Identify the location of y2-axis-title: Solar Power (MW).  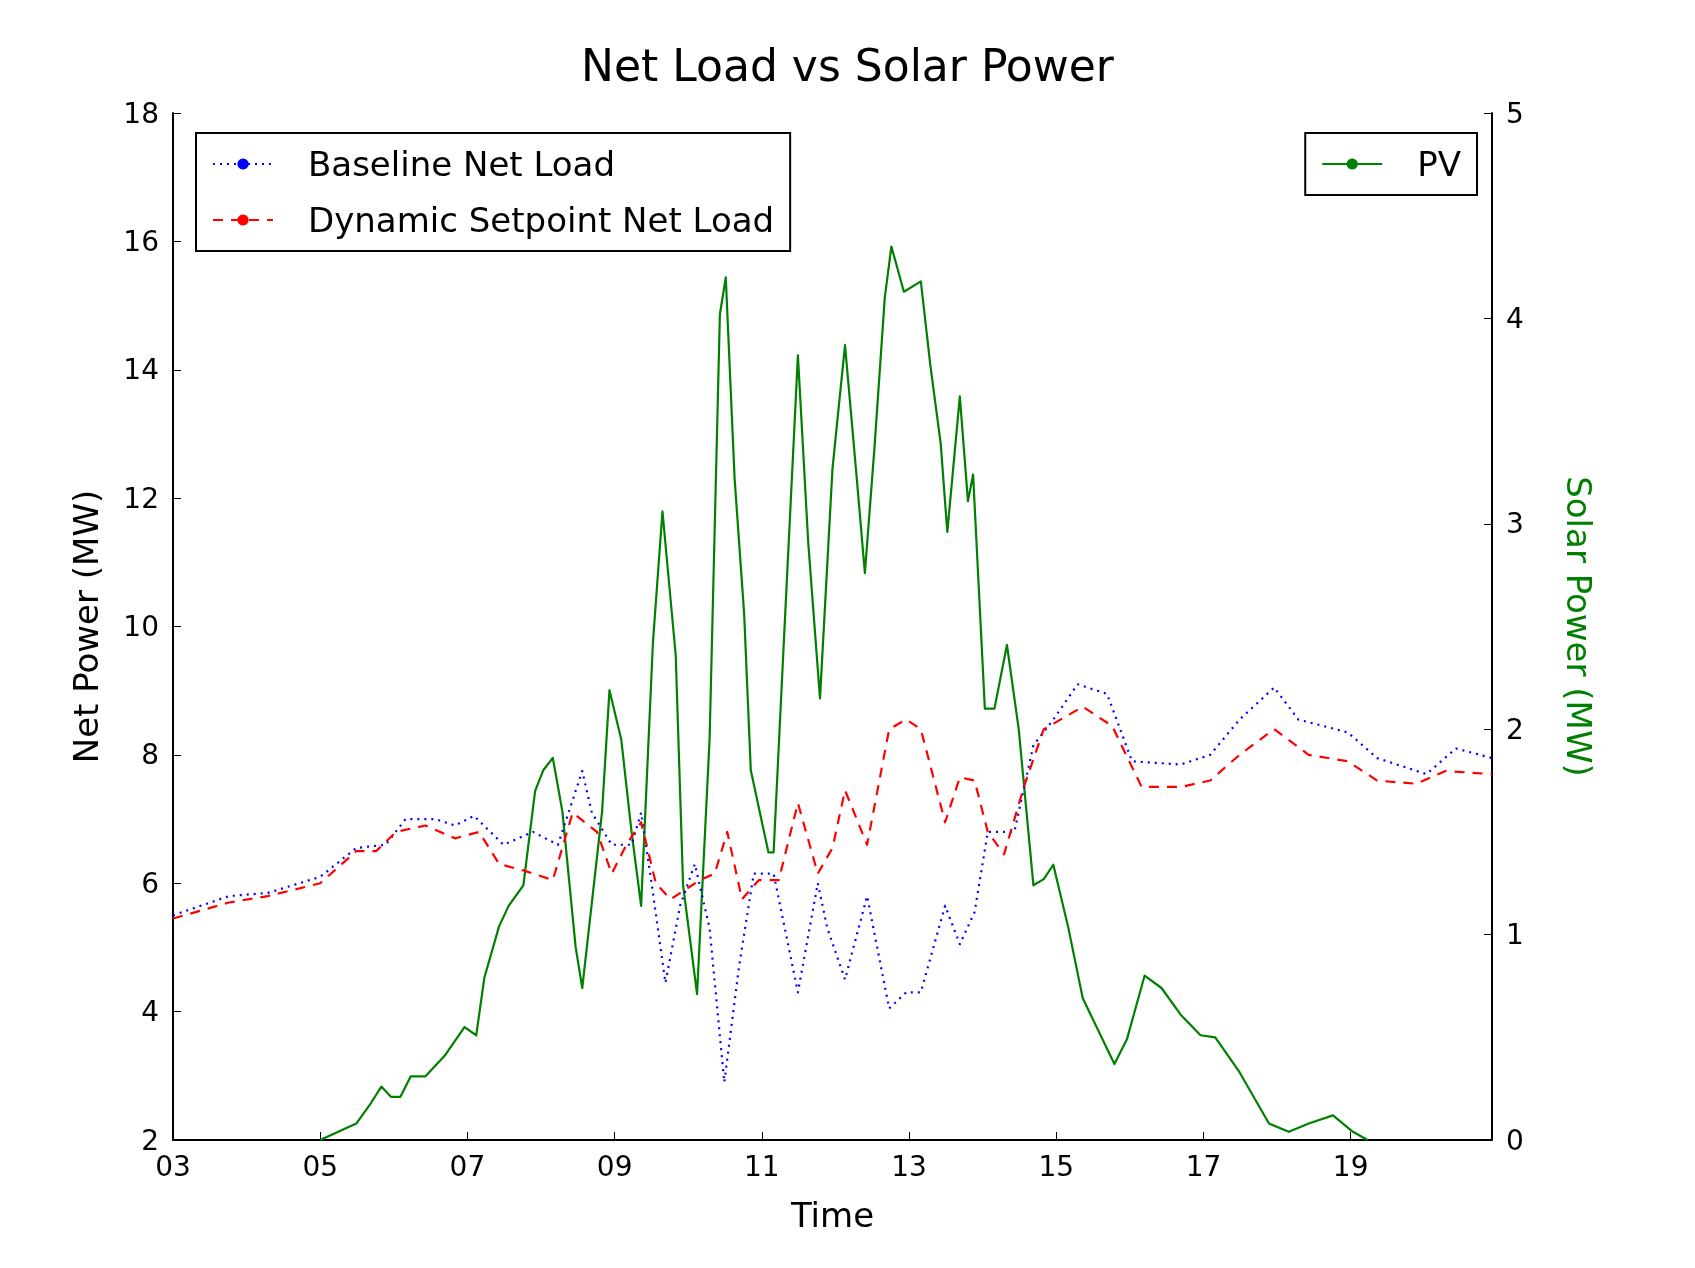
(1579, 626).